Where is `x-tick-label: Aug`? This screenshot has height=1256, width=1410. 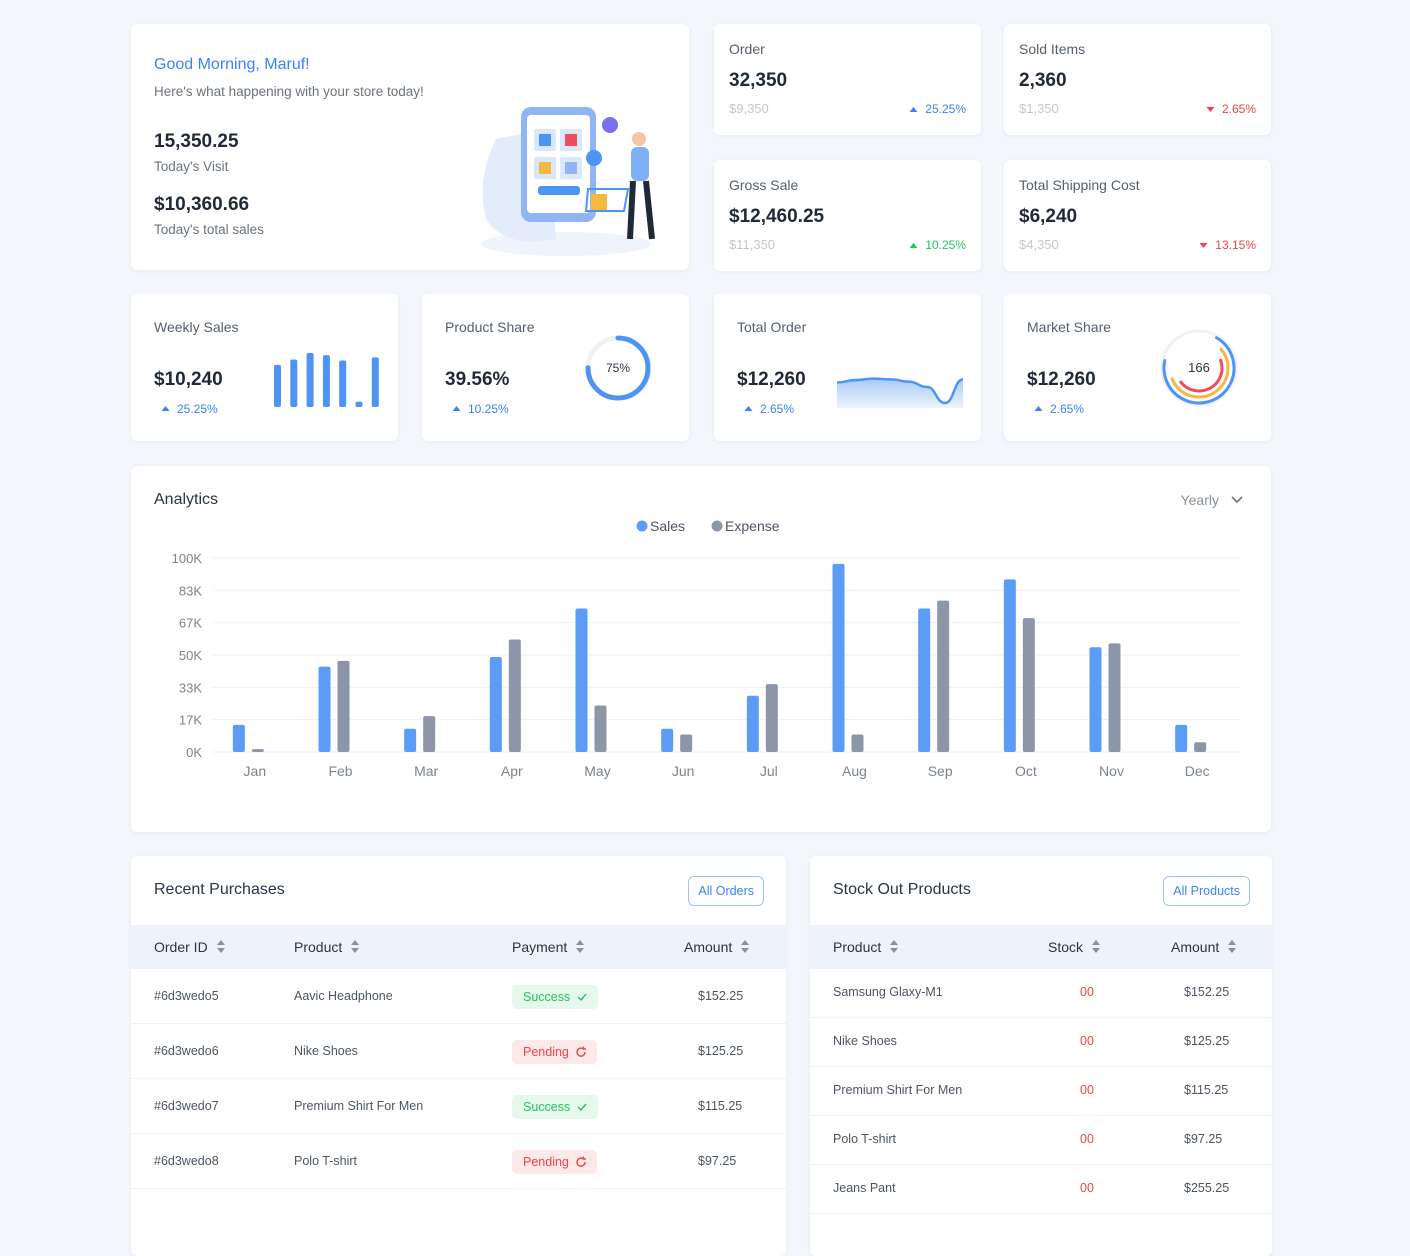 x-tick-label: Aug is located at coordinates (854, 771).